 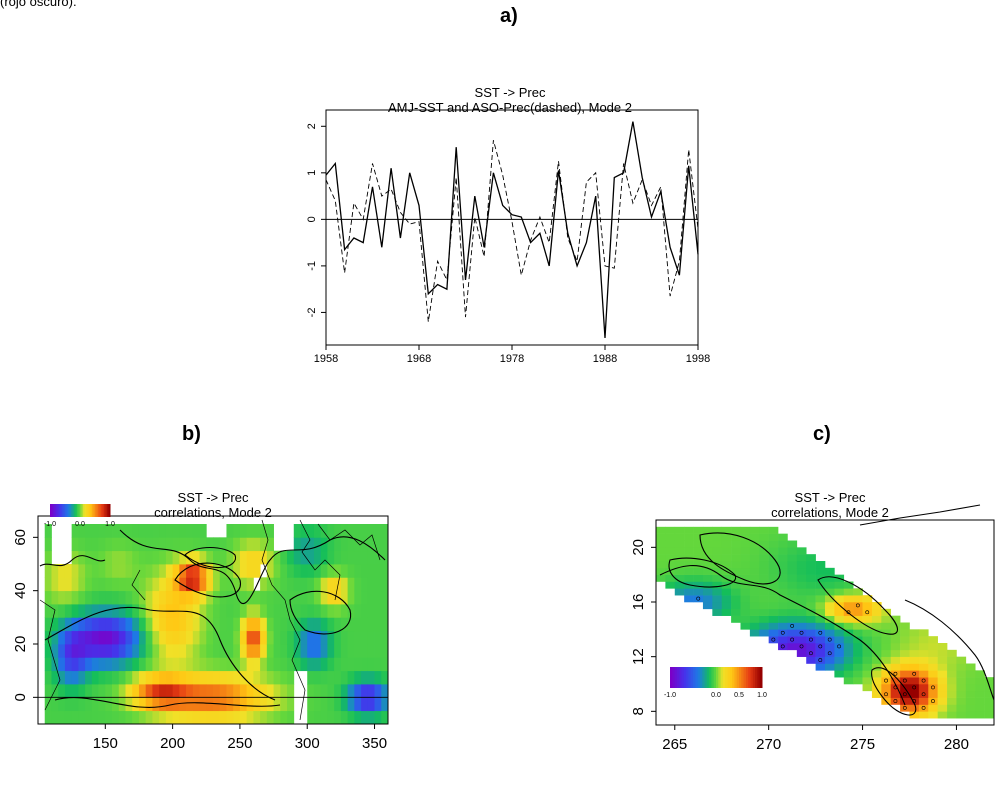 I want to click on map-c-x-tick-label: 270, so click(x=768, y=744).